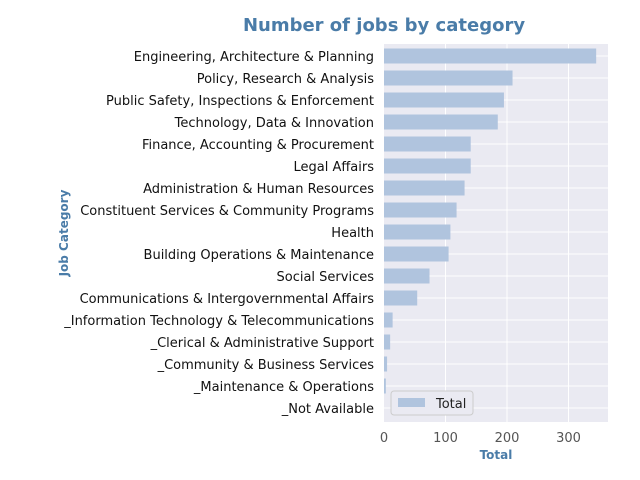  Describe the element at coordinates (496, 455) in the screenshot. I see `x-axis-title: Total` at that location.